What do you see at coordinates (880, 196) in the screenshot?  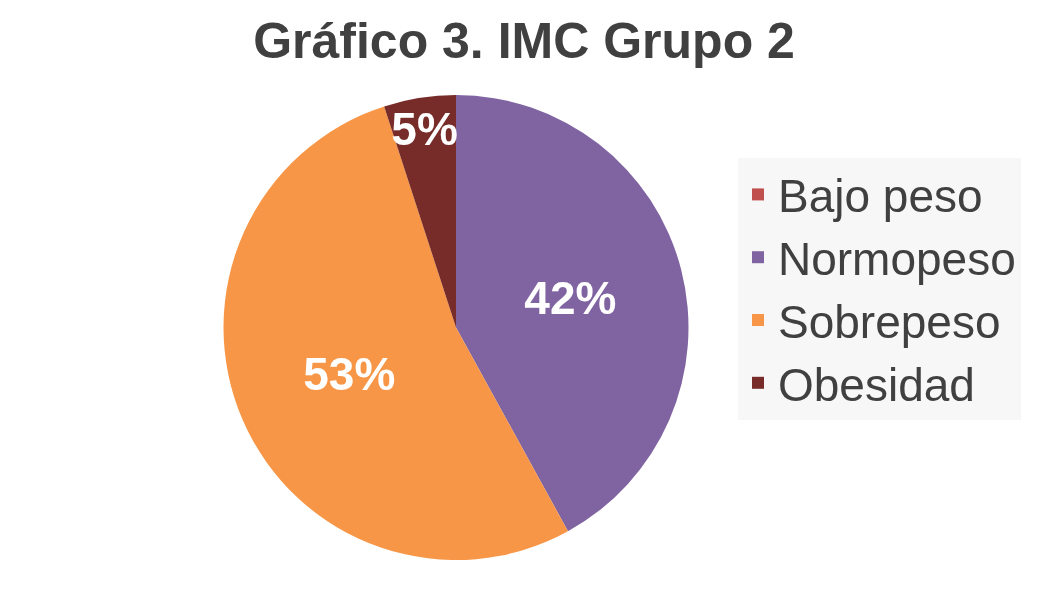 I see `legend-label: Bajo peso` at bounding box center [880, 196].